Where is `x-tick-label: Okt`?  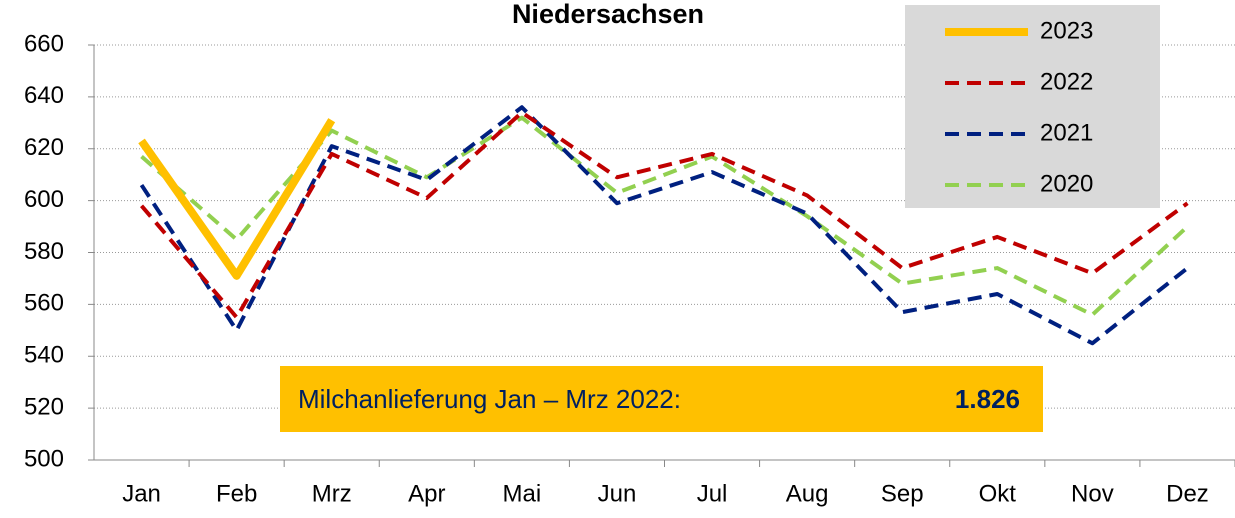 x-tick-label: Okt is located at coordinates (998, 493).